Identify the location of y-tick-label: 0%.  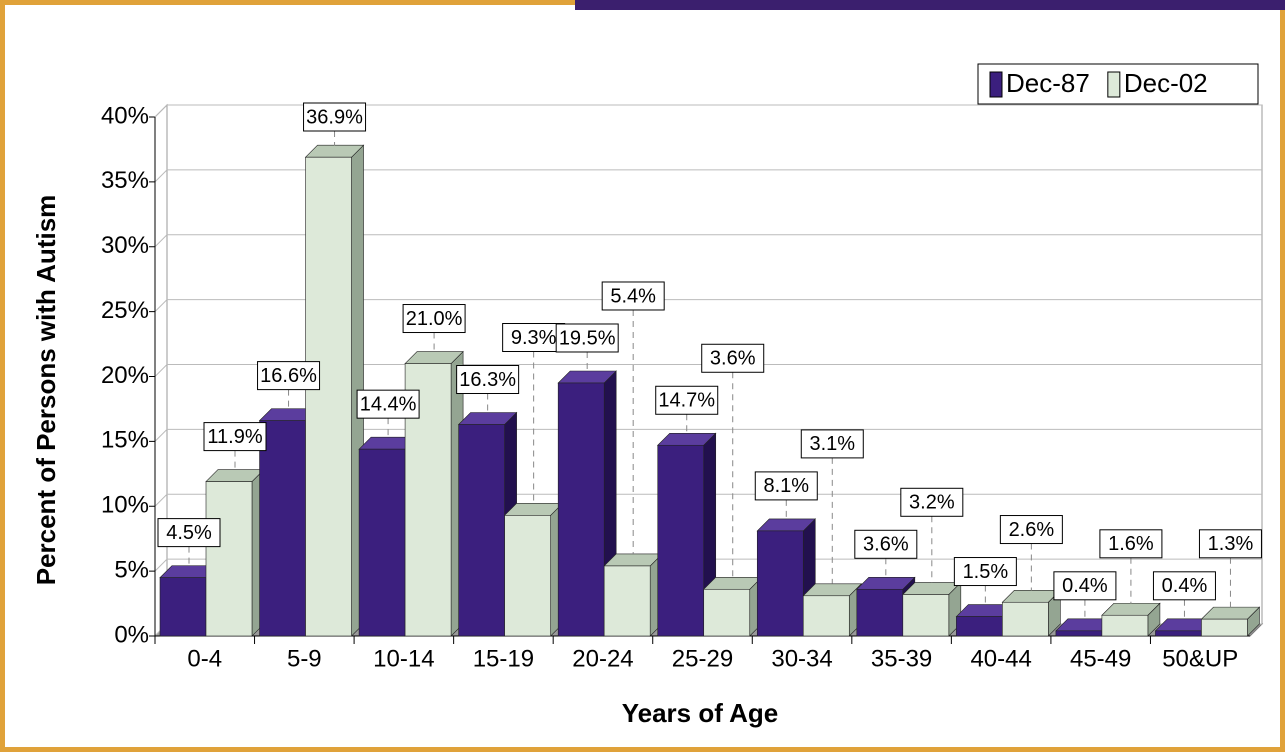
(131, 634).